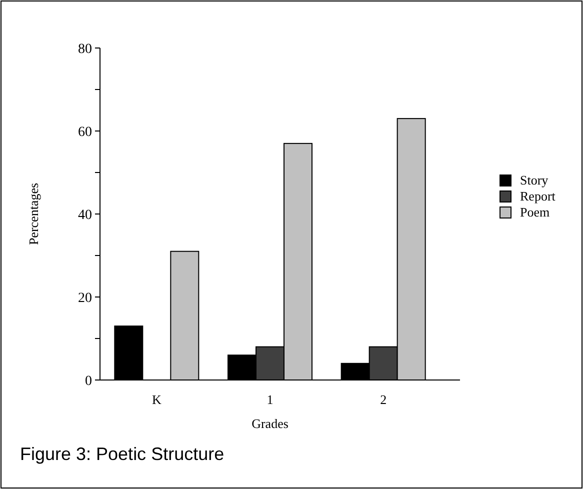  Describe the element at coordinates (270, 399) in the screenshot. I see `x-tick-label: 1` at that location.